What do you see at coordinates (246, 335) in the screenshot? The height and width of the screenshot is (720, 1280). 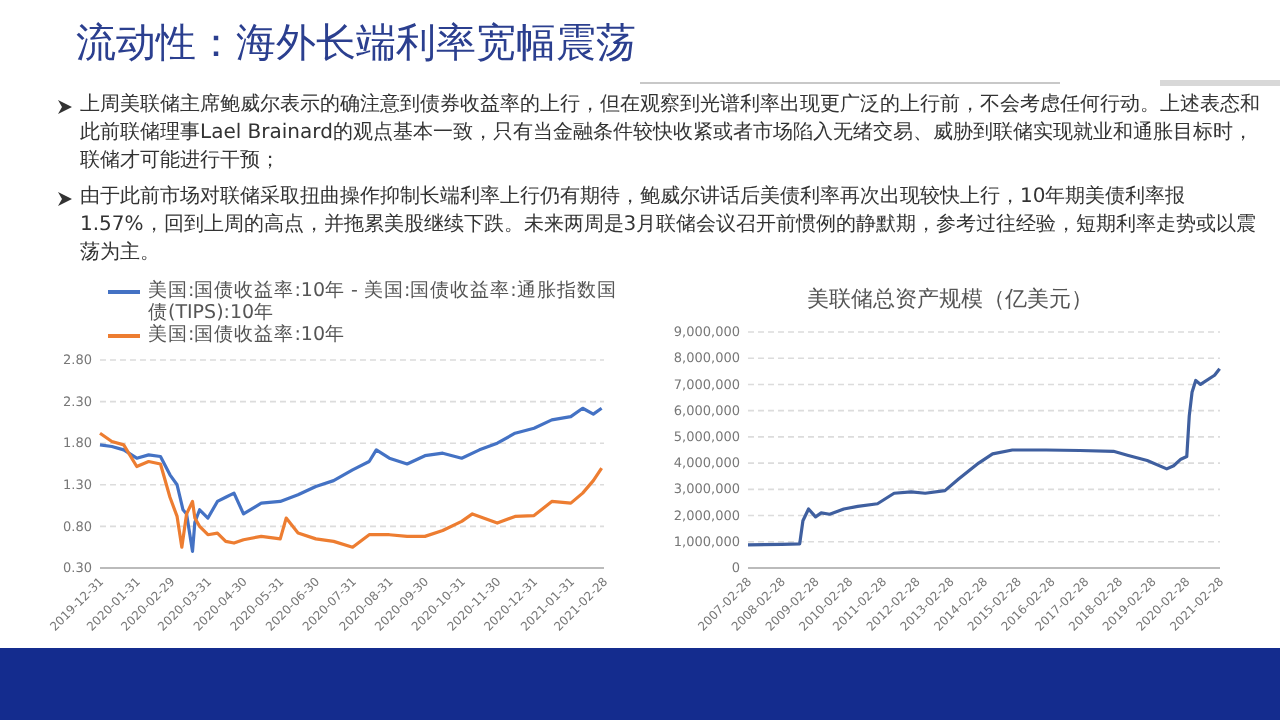 I see `legend-label: 美国:国债收益率:10年` at bounding box center [246, 335].